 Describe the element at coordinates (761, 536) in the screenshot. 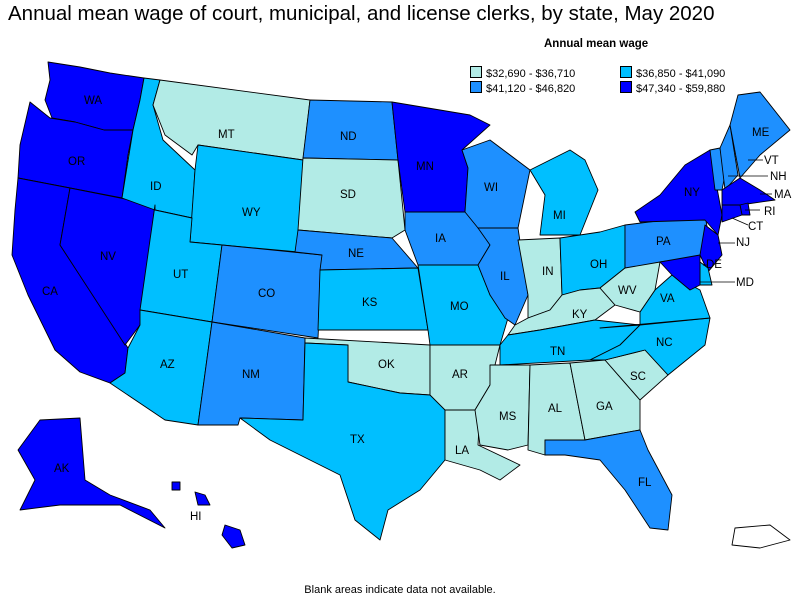

I see `state-PR` at that location.